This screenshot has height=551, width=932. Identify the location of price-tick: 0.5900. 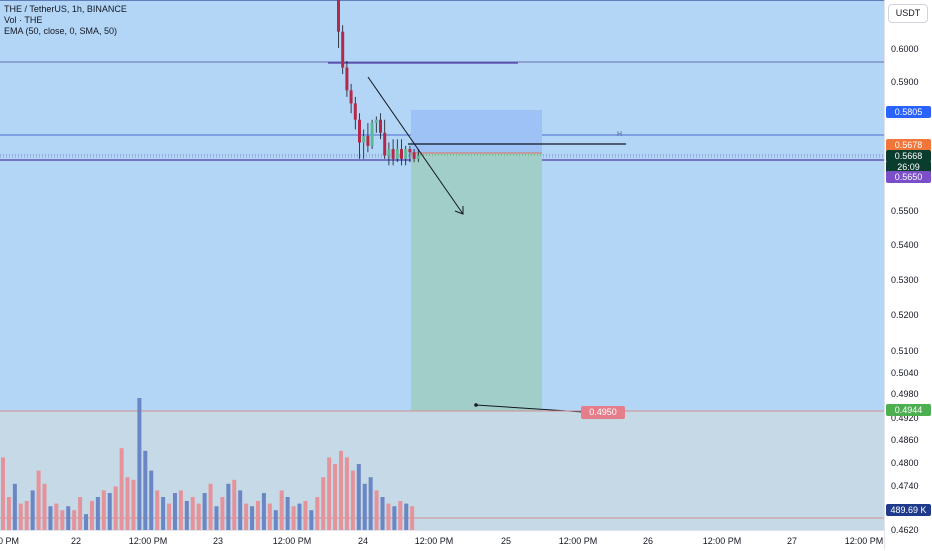
(905, 82).